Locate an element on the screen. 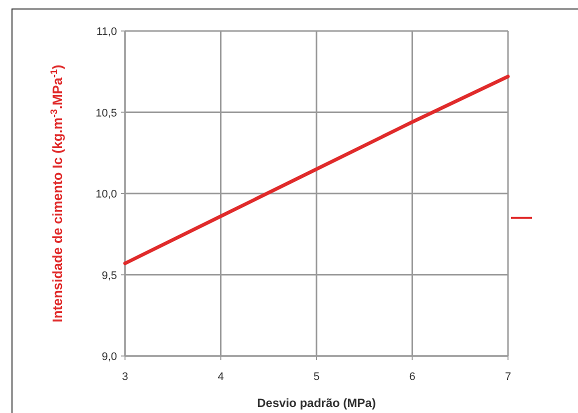  x-tick-label: 3 is located at coordinates (125, 377).